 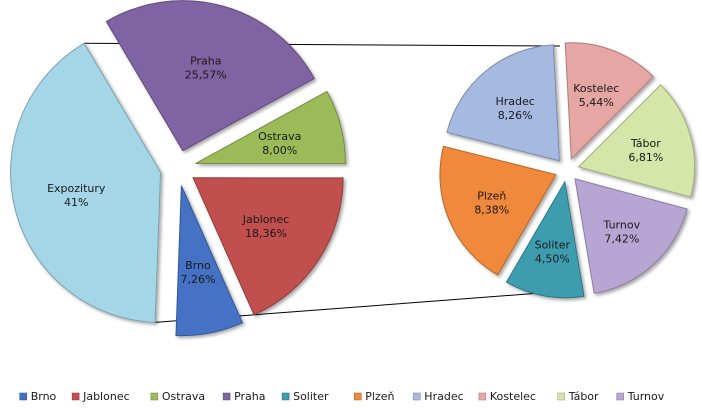 What do you see at coordinates (514, 108) in the screenshot?
I see `slice-label-hradec: Hradec 8,26%` at bounding box center [514, 108].